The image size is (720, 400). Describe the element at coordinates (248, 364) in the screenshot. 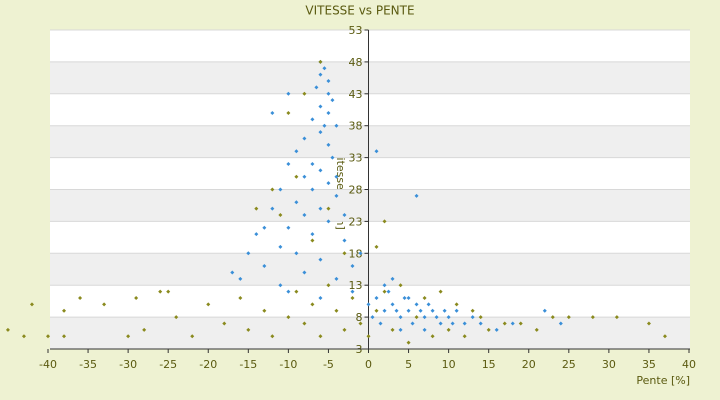

I see `x-tick-label: -15` at that location.